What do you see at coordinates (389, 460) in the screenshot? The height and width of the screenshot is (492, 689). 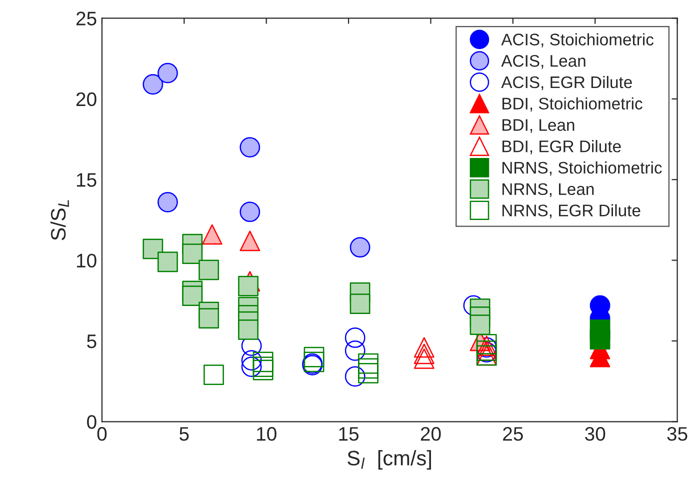 I see `x-axis-title: S$_{l}$ [cm/s]` at bounding box center [389, 460].